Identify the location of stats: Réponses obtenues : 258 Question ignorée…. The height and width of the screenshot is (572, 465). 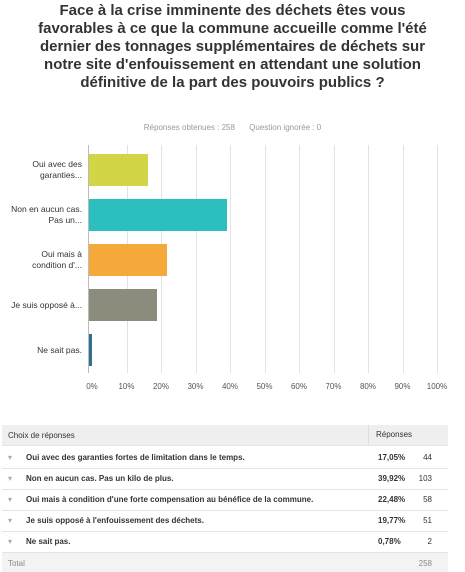
(232, 127).